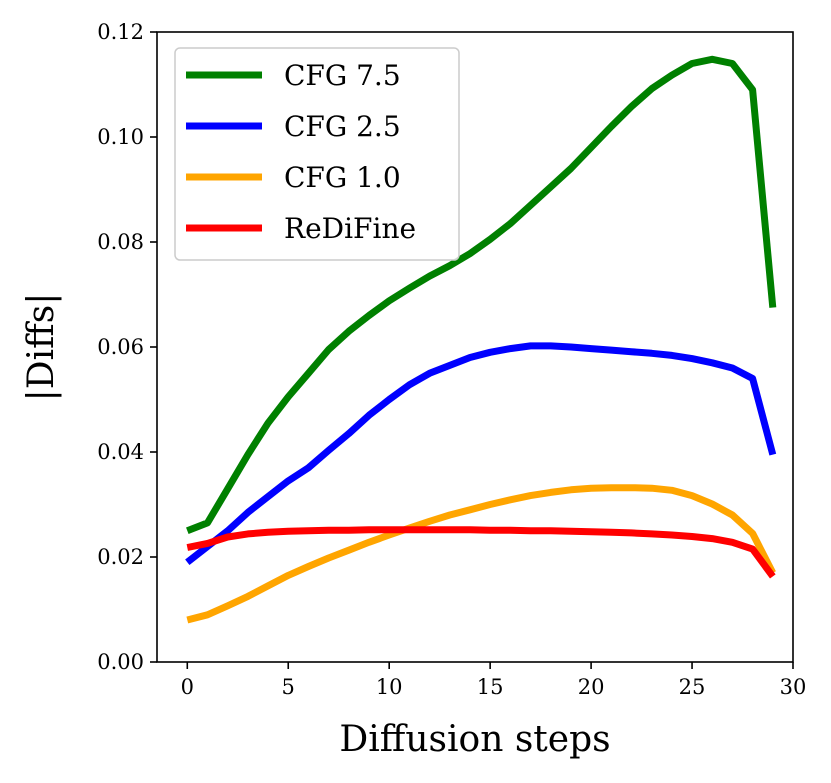 This screenshot has height=783, width=831. Describe the element at coordinates (342, 75) in the screenshot. I see `legend-label-cfg-7-5: CFG 7.5` at that location.